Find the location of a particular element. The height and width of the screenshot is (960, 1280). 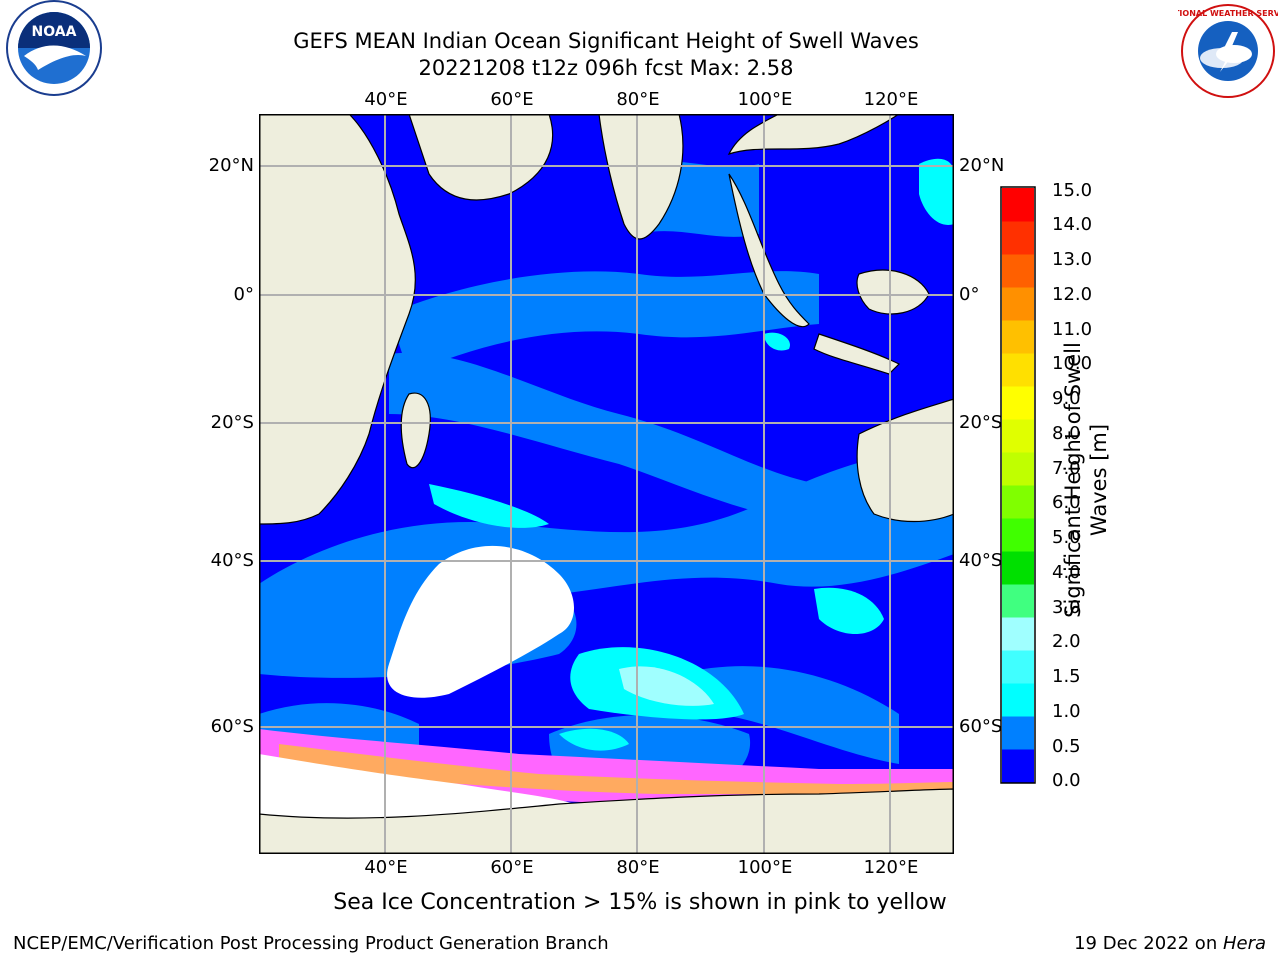

lat-tick-left: 60°S is located at coordinates (232, 726).